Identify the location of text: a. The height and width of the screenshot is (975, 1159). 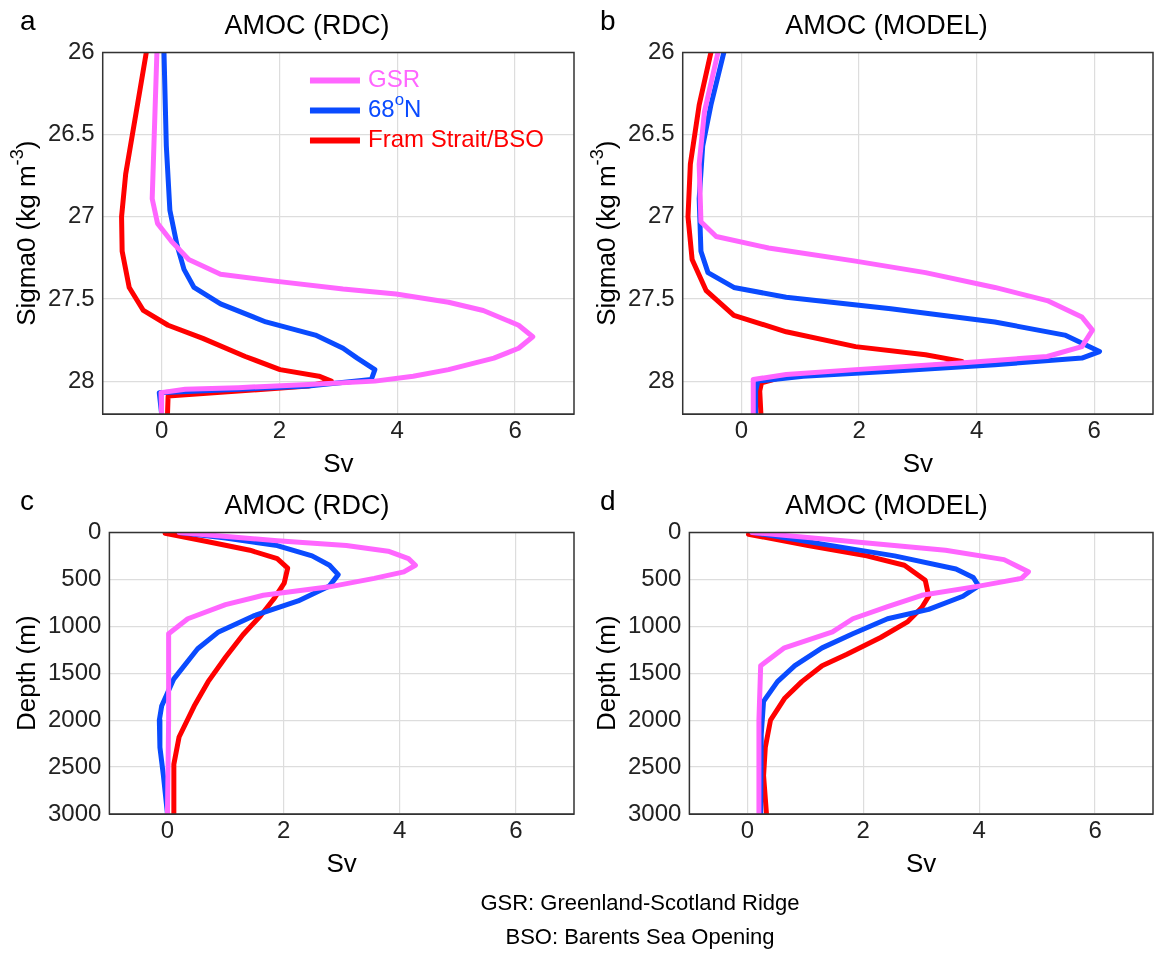
(28, 20).